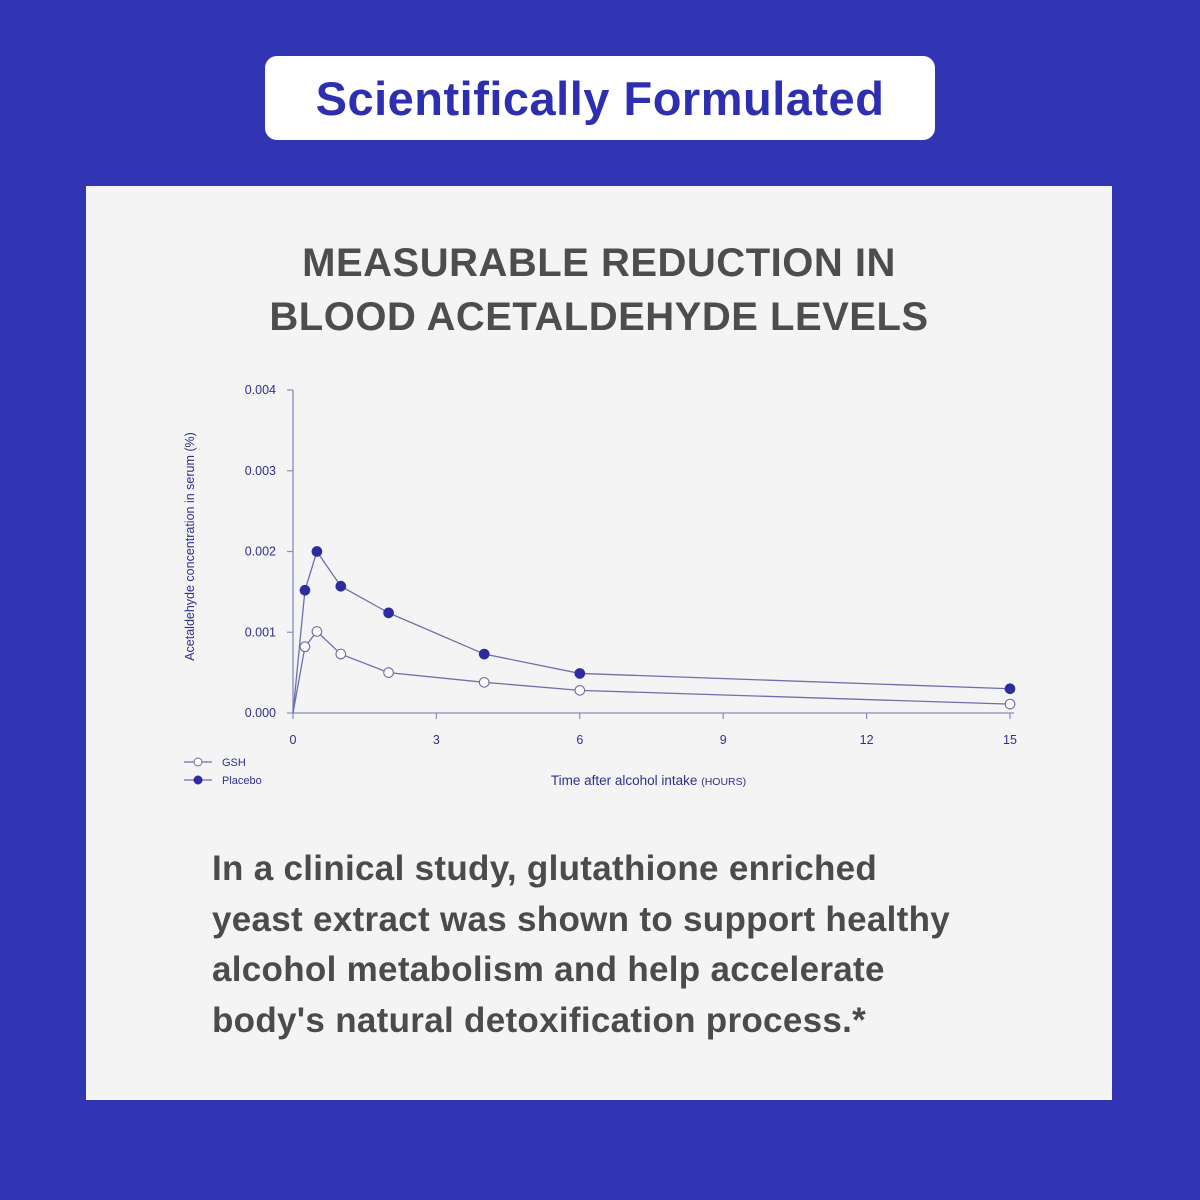  Describe the element at coordinates (867, 740) in the screenshot. I see `x-tick-label: 12` at that location.